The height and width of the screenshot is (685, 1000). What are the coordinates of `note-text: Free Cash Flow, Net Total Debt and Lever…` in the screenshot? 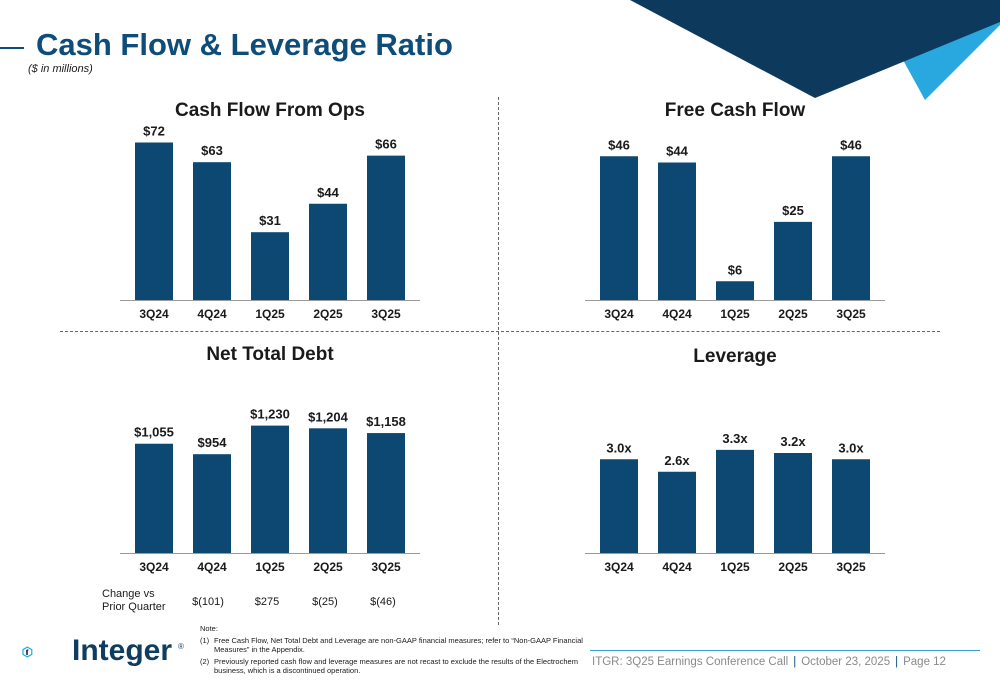 It's located at (398, 645).